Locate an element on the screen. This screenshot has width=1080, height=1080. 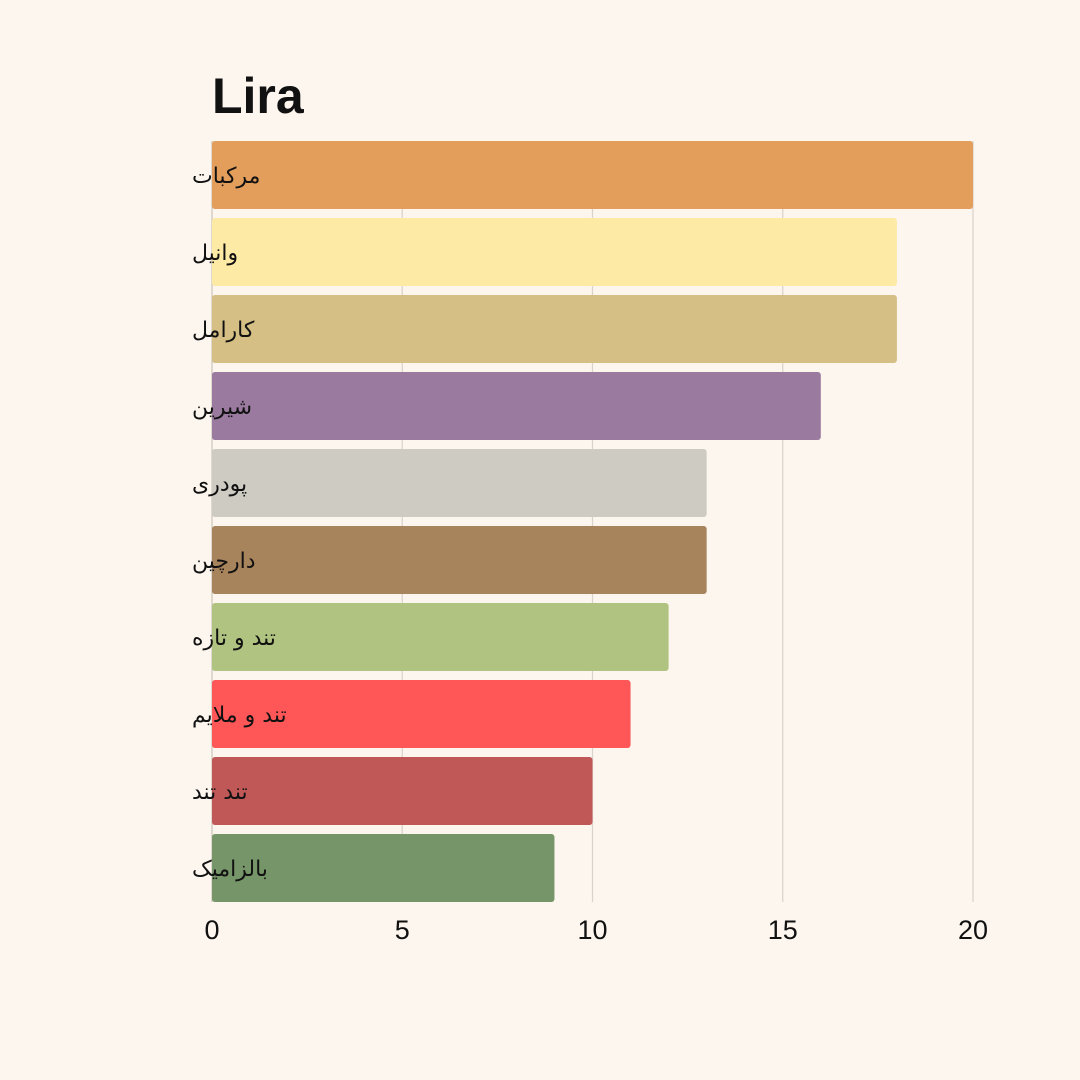
category-label: مرکبات is located at coordinates (226, 176).